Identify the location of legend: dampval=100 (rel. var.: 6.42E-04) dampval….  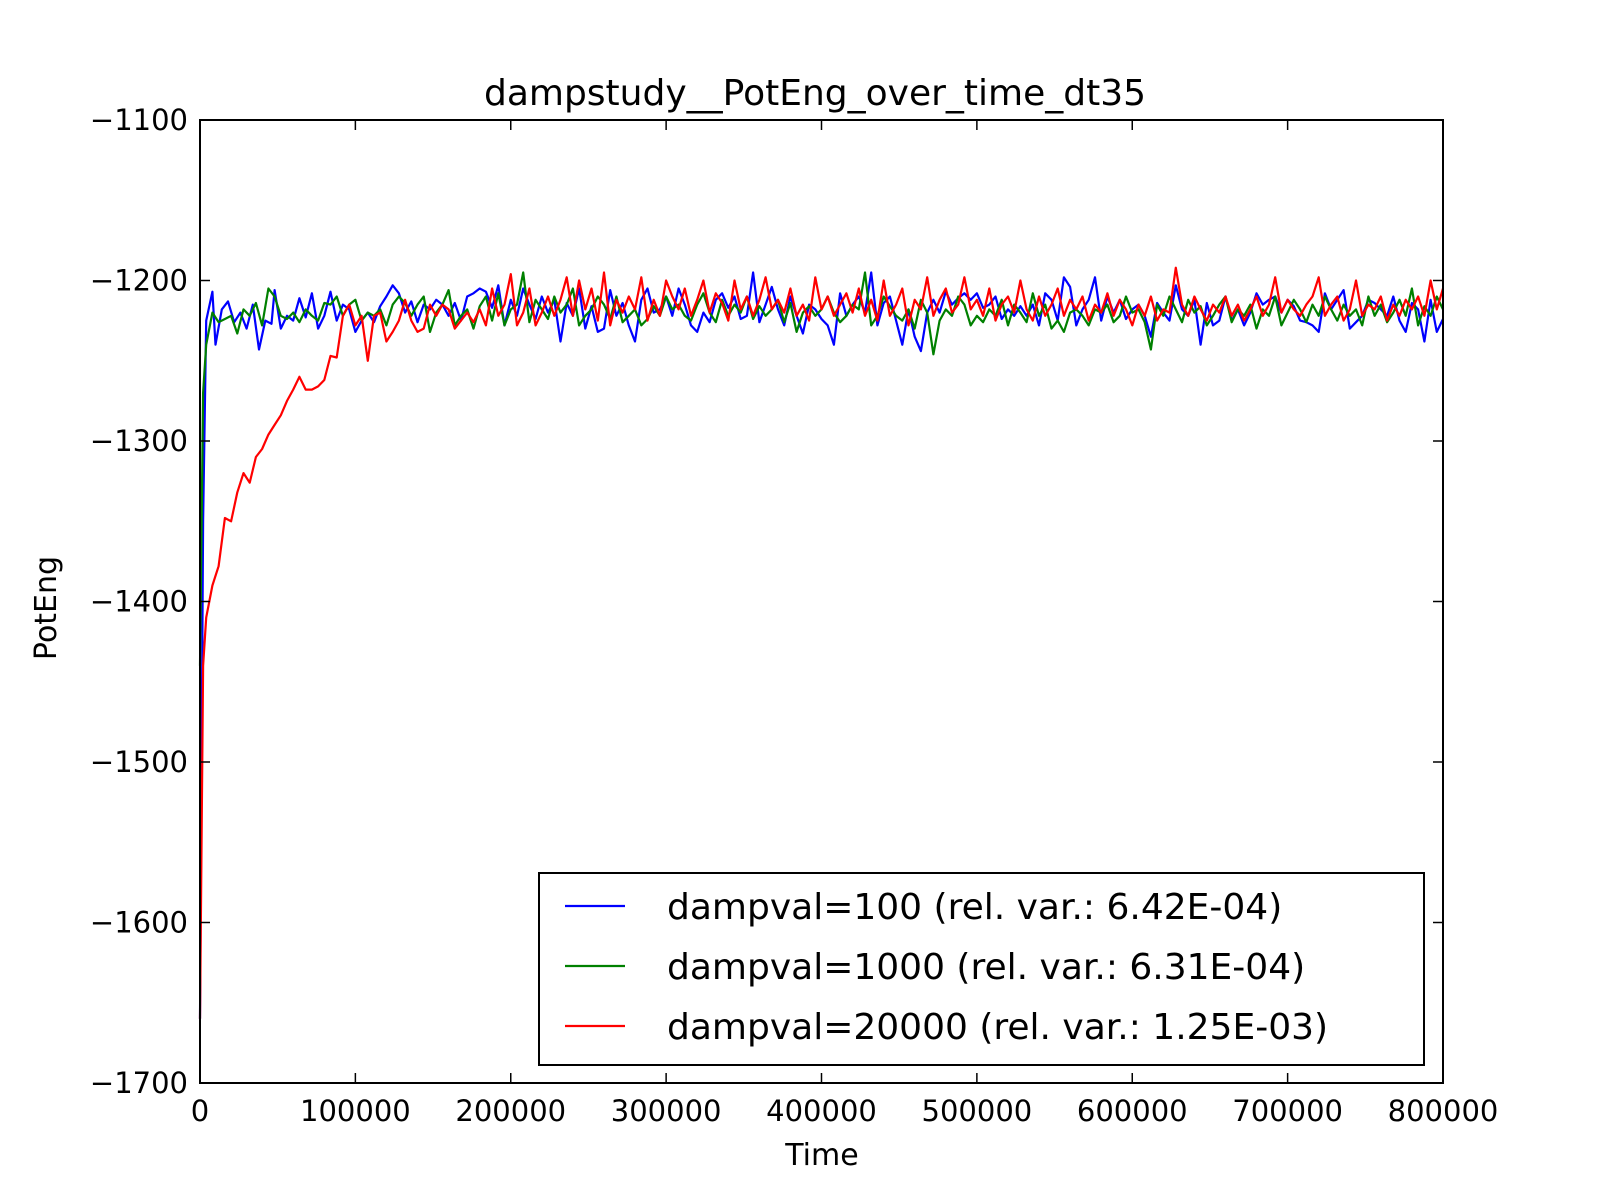
(981, 969).